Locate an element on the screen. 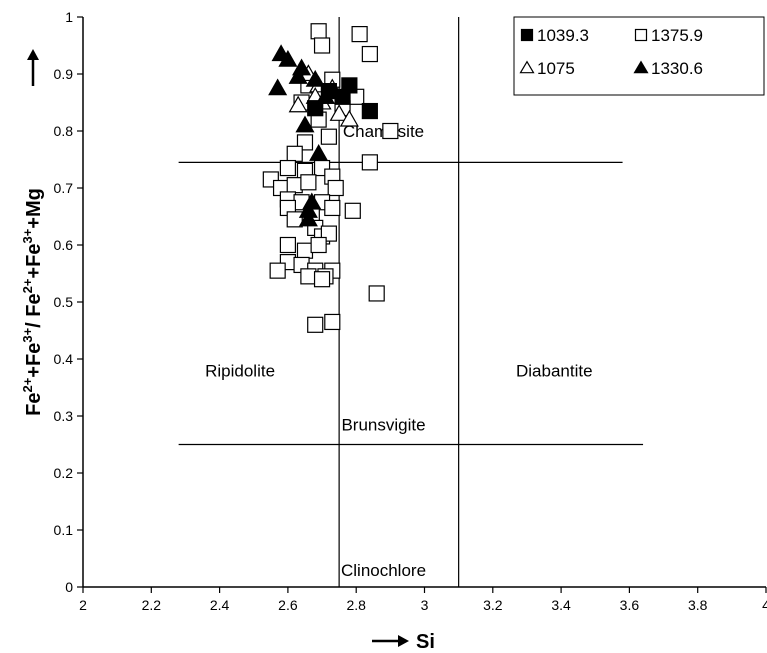 This screenshot has height=653, width=767. x-tick-label: 3.8 is located at coordinates (698, 605).